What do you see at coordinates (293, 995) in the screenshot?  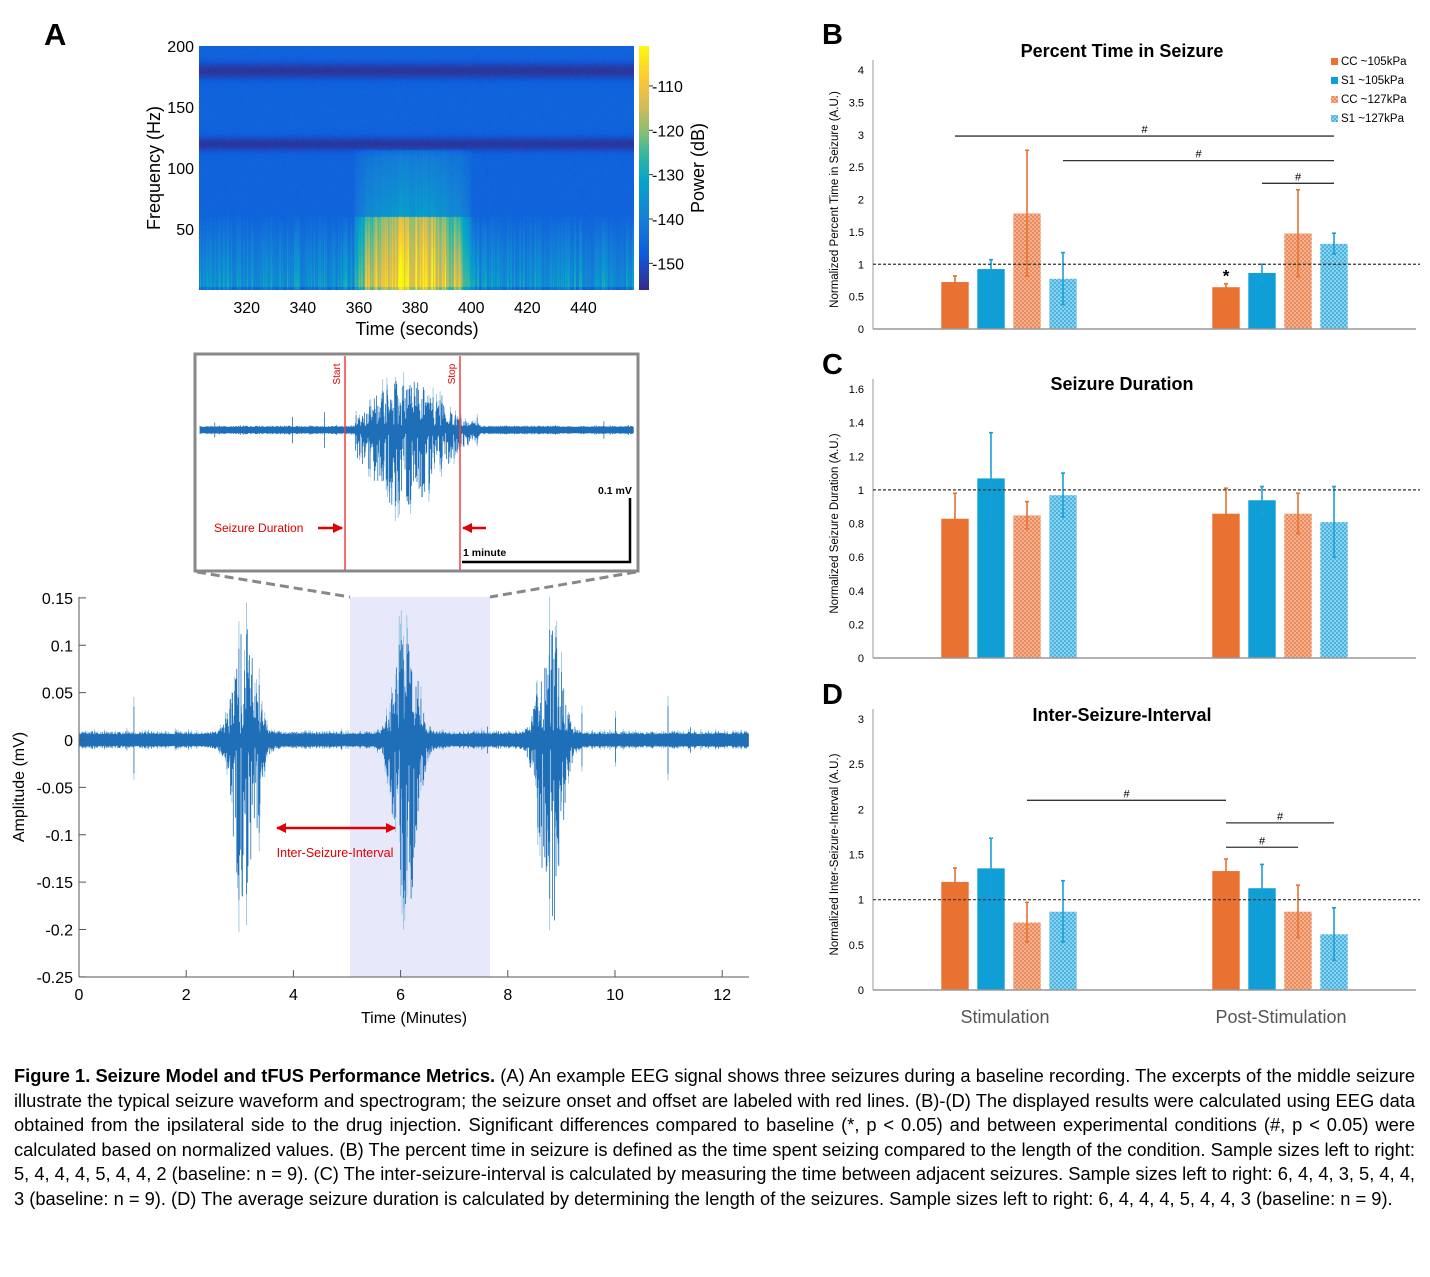 I see `eeg-xtick: 4` at bounding box center [293, 995].